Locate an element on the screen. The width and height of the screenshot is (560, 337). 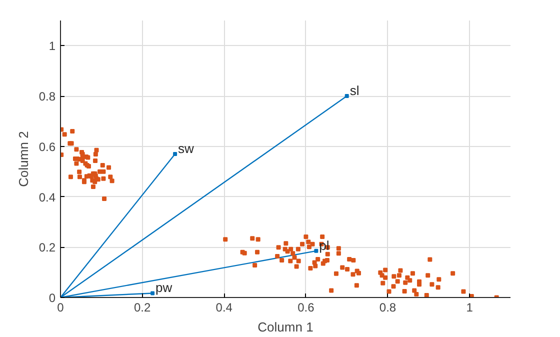
y-tick-label: 0 is located at coordinates (52, 298).